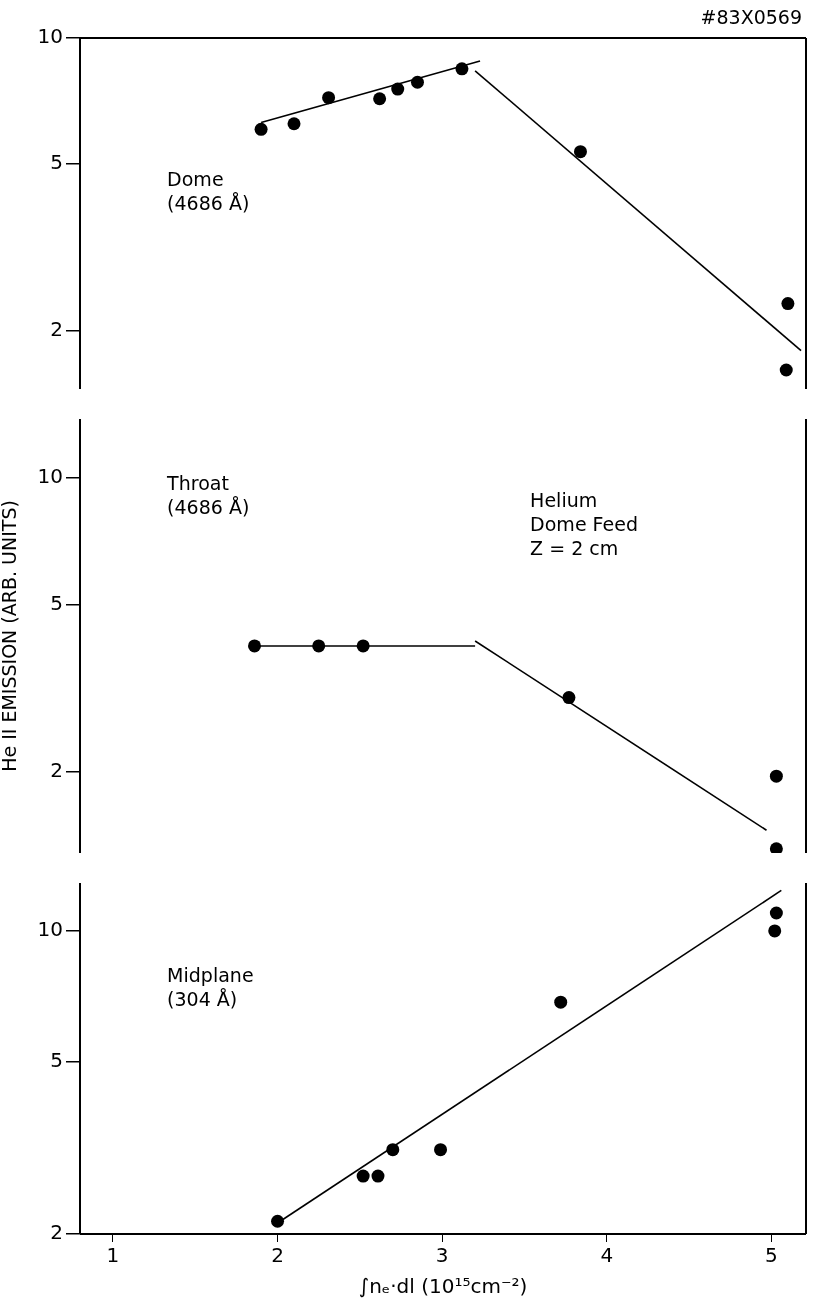  Describe the element at coordinates (442, 1255) in the screenshot. I see `x-tick-label: 3` at that location.